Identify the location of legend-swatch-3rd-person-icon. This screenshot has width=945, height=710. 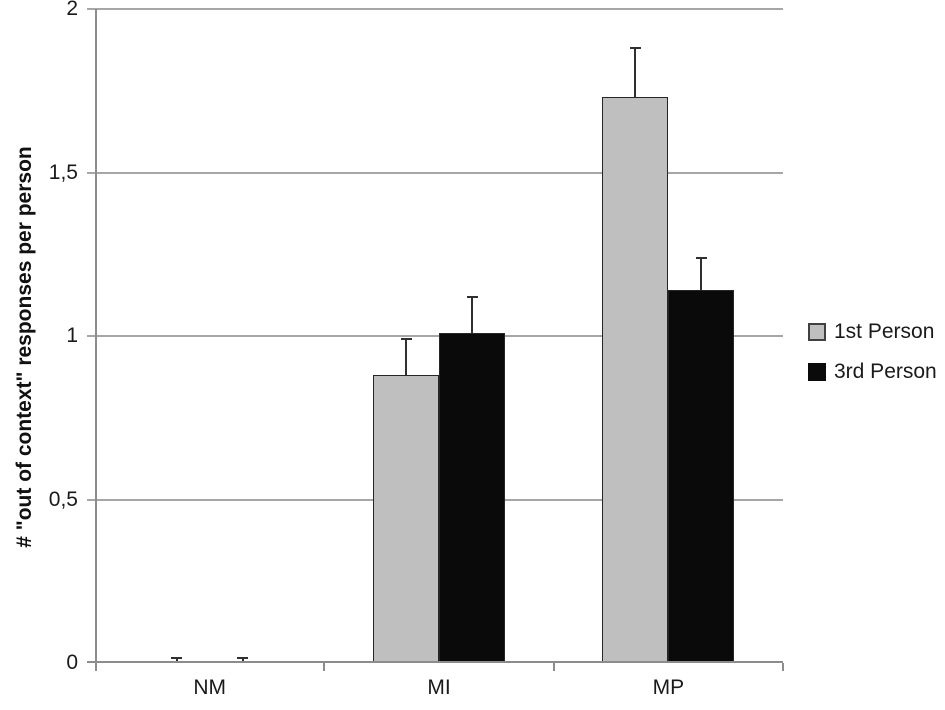
(817, 372).